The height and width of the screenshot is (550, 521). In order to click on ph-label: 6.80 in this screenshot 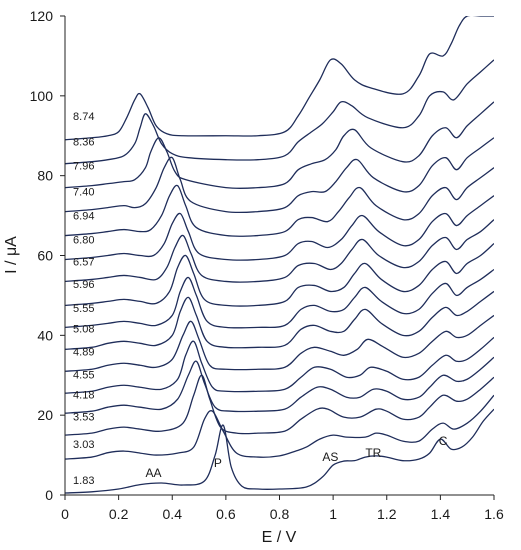, I will do `click(83, 241)`.